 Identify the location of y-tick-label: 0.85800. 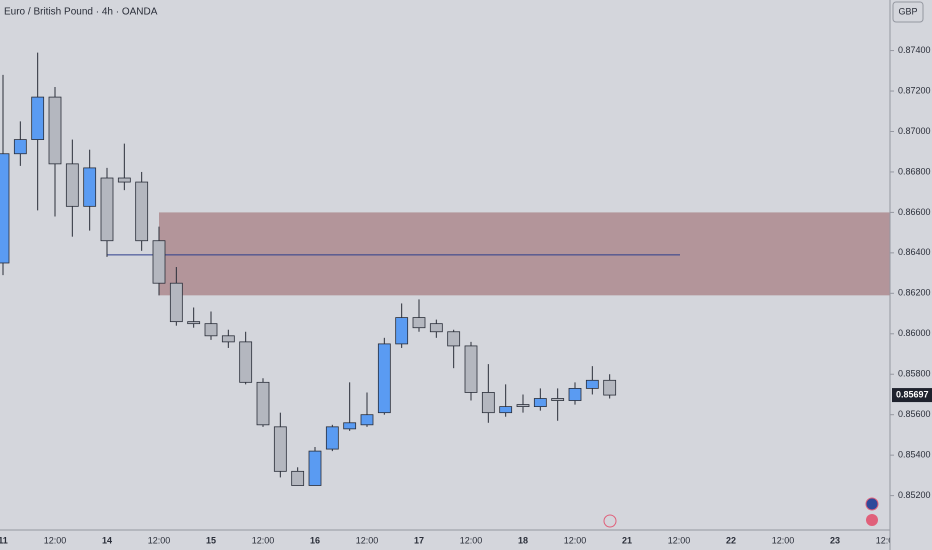
(914, 374).